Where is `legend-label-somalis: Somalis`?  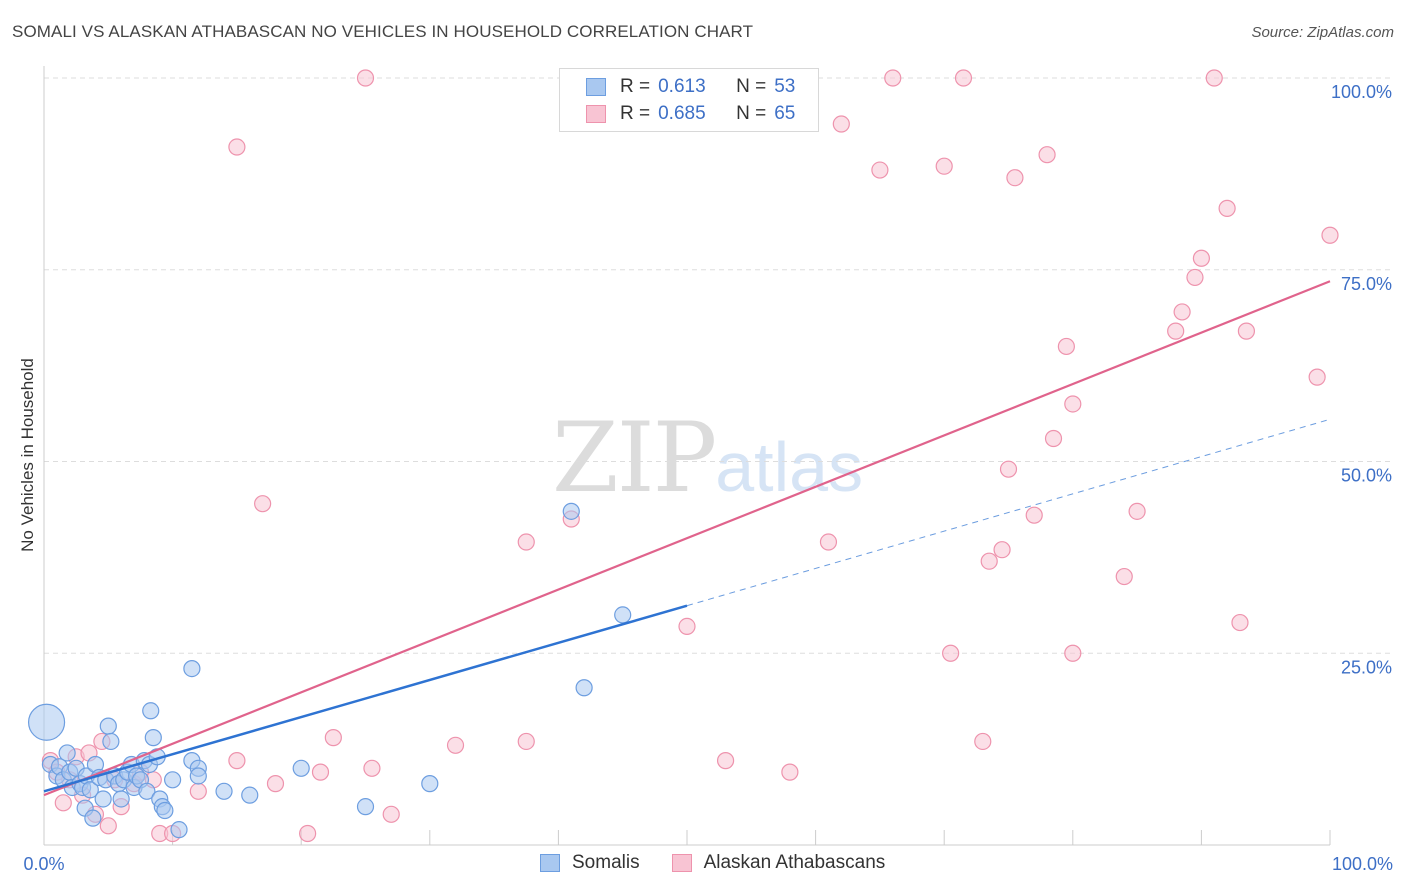
legend-label-somalis: Somalis is located at coordinates (606, 862).